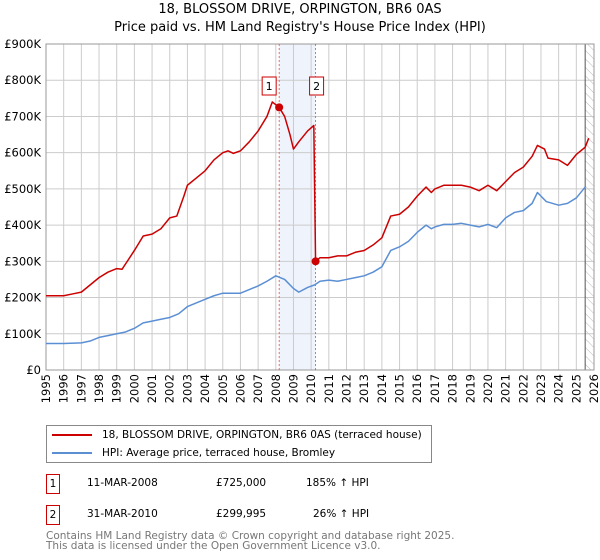 Image resolution: width=600 pixels, height=560 pixels. What do you see at coordinates (134, 388) in the screenshot?
I see `x-tick-label: 2000` at bounding box center [134, 388].